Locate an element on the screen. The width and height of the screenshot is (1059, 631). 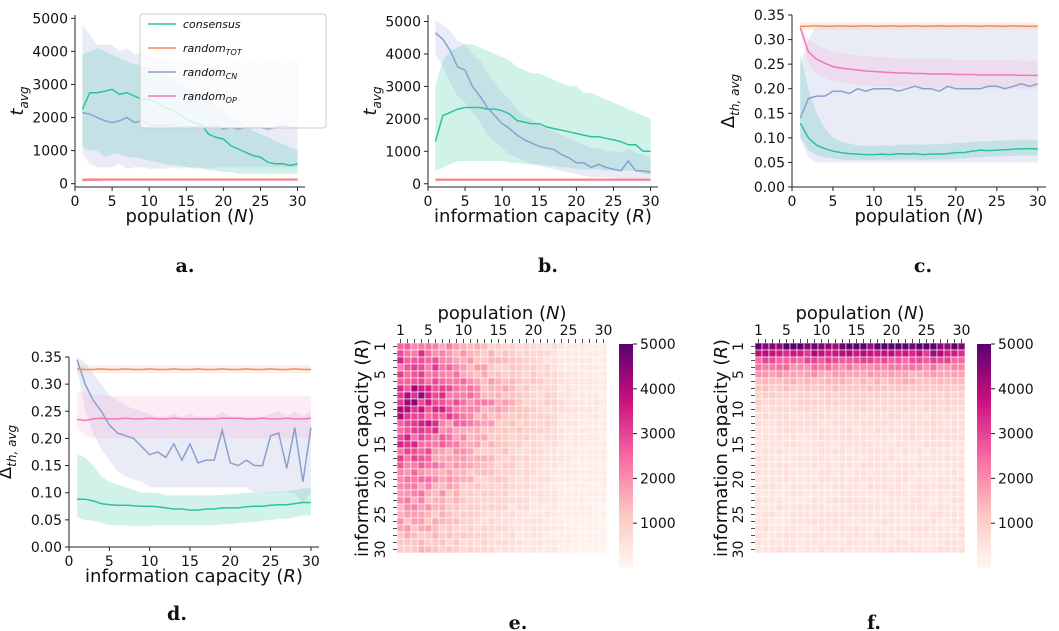
band-random-cn is located at coordinates (919, 93).